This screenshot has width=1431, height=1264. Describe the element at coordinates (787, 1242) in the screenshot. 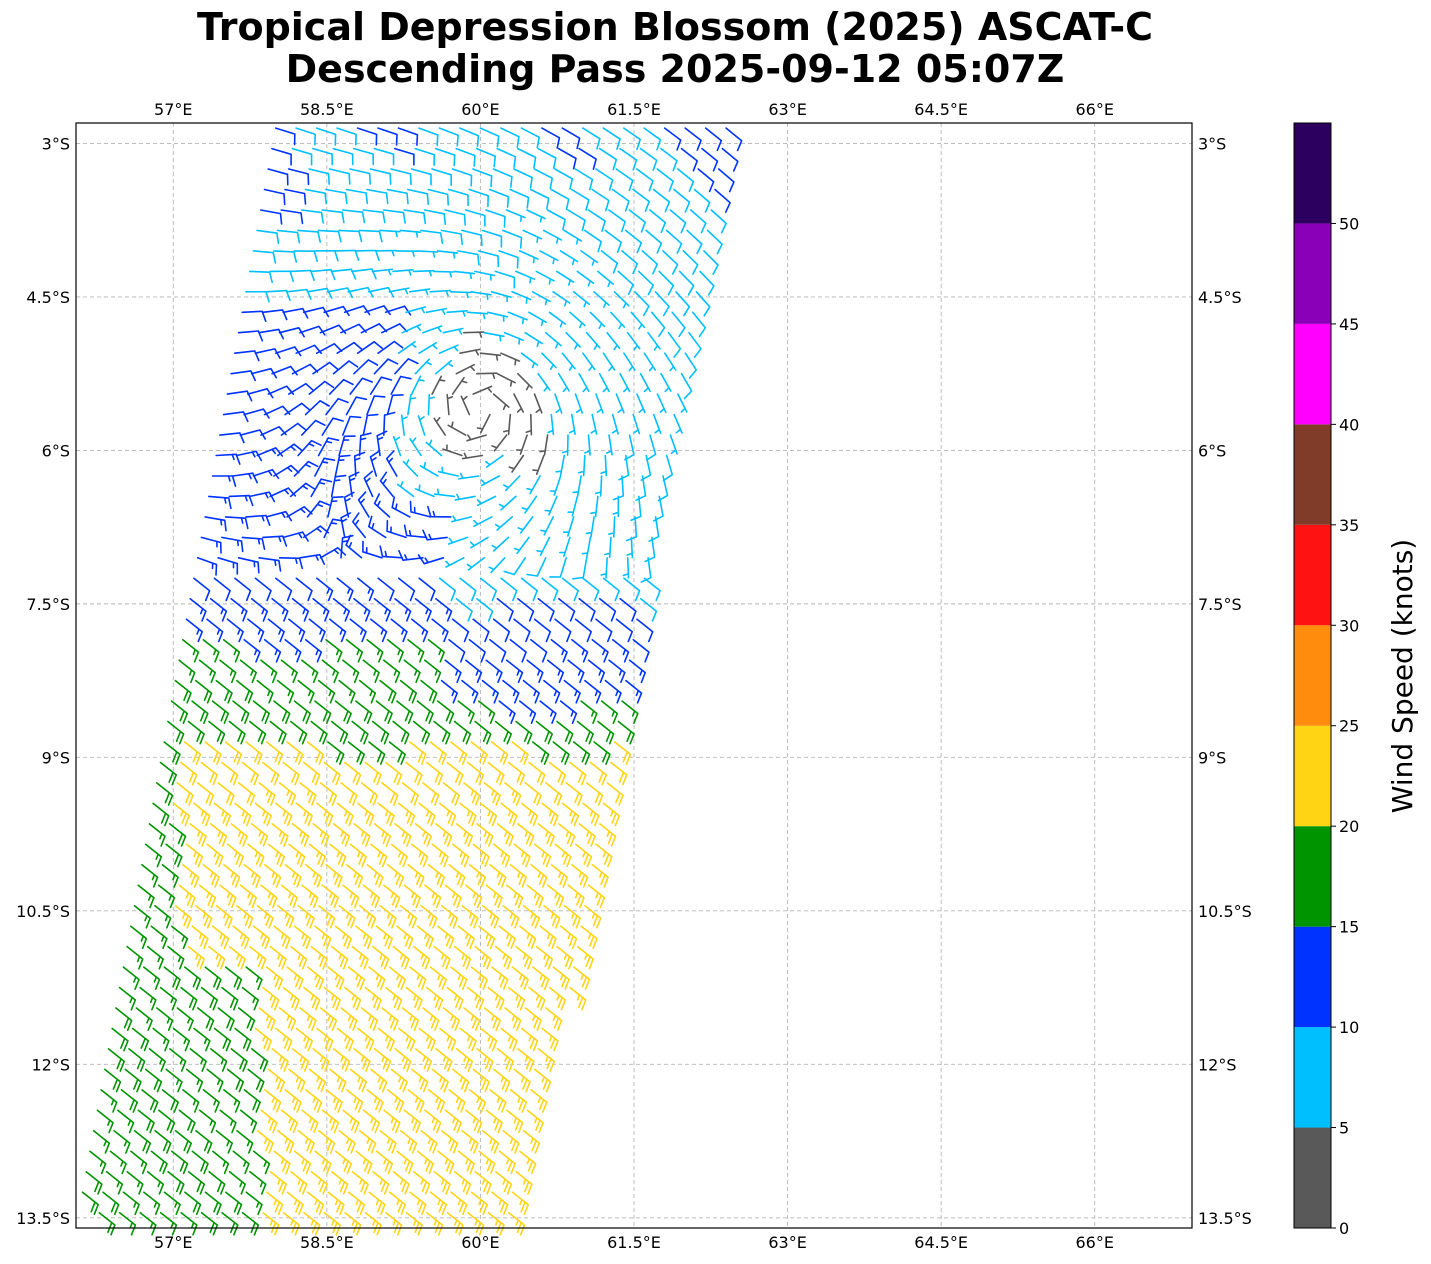

I see `x-tick-label-bottom: 63°E` at that location.